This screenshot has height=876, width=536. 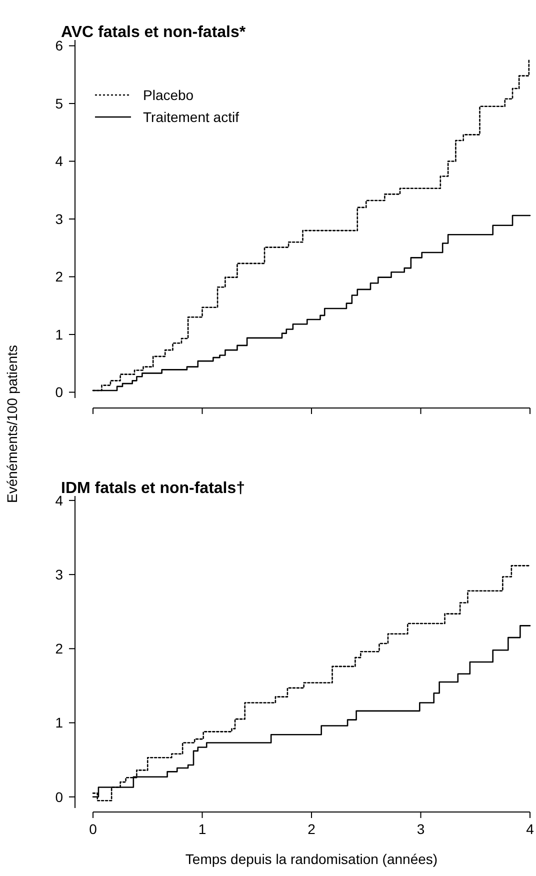 What do you see at coordinates (191, 116) in the screenshot?
I see `legend-label: Traitement actif` at bounding box center [191, 116].